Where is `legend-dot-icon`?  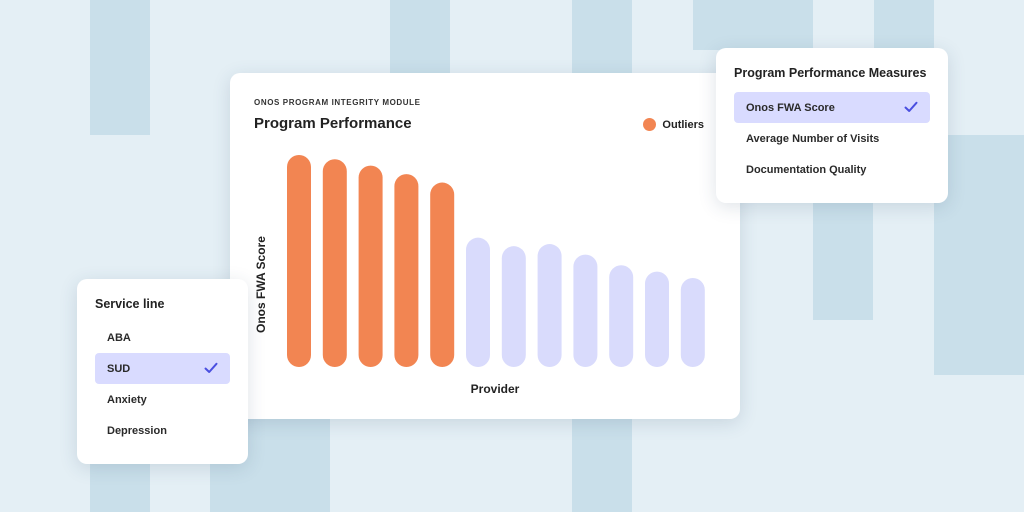
legend-dot-icon is located at coordinates (650, 124).